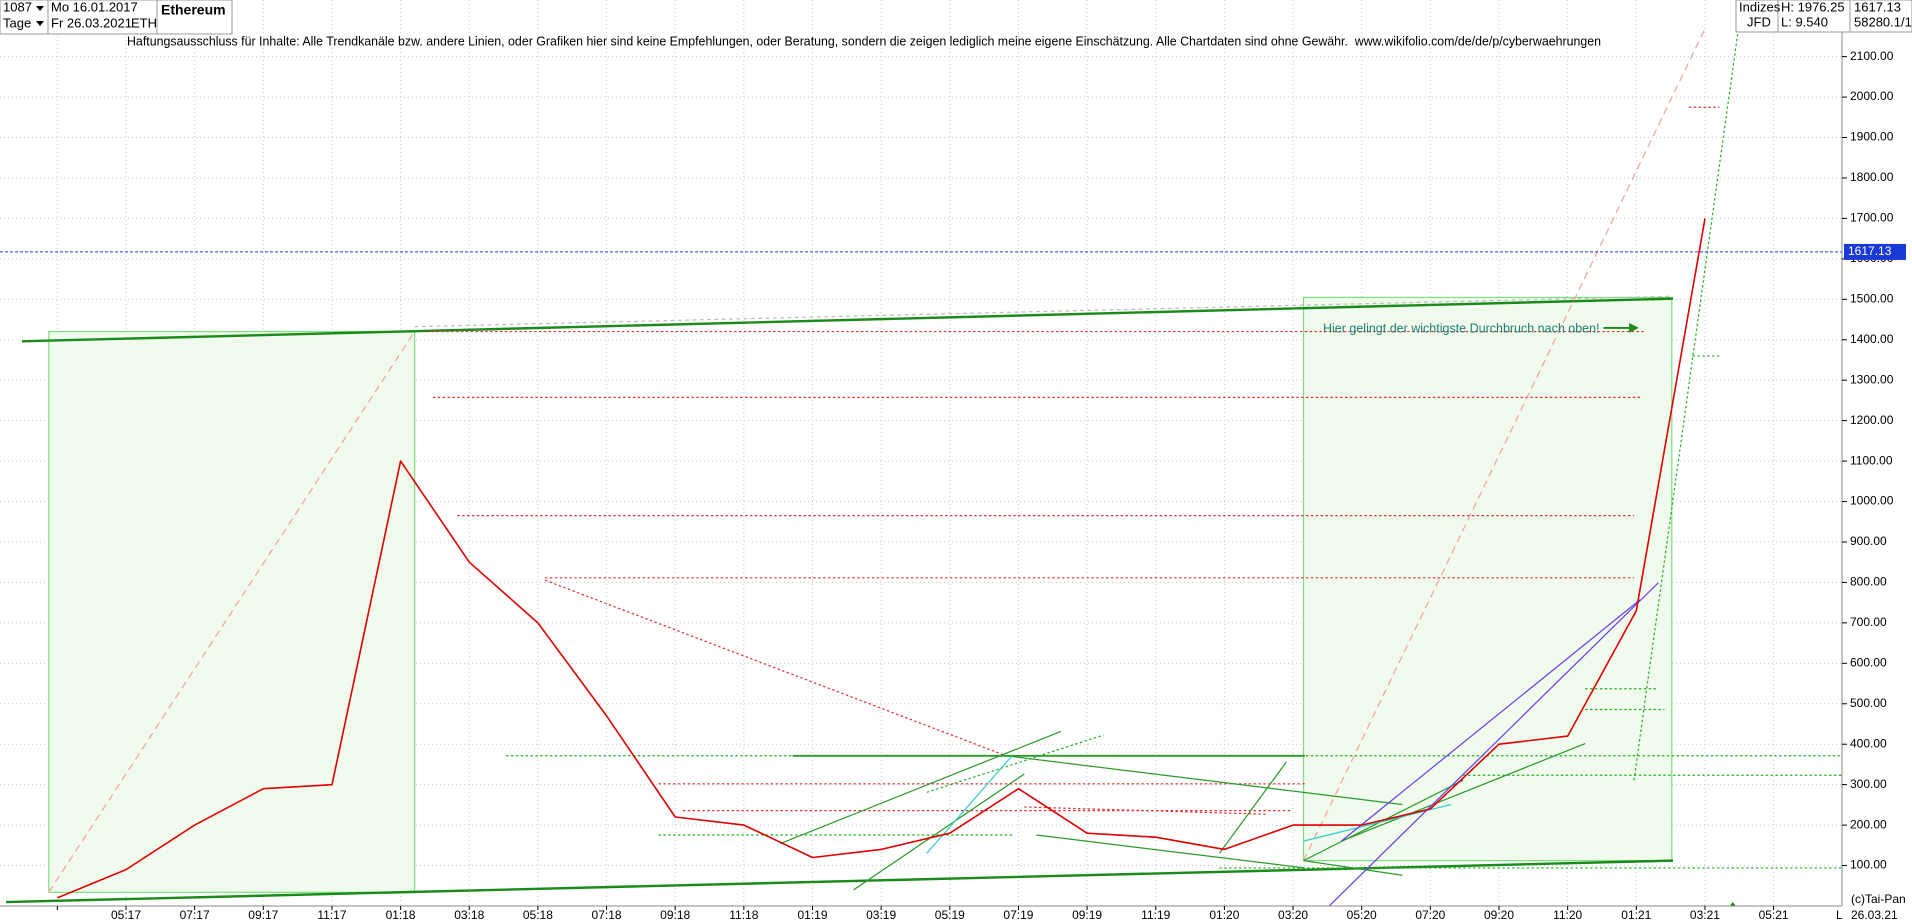  I want to click on y-tick-label: 400.00, so click(1868, 743).